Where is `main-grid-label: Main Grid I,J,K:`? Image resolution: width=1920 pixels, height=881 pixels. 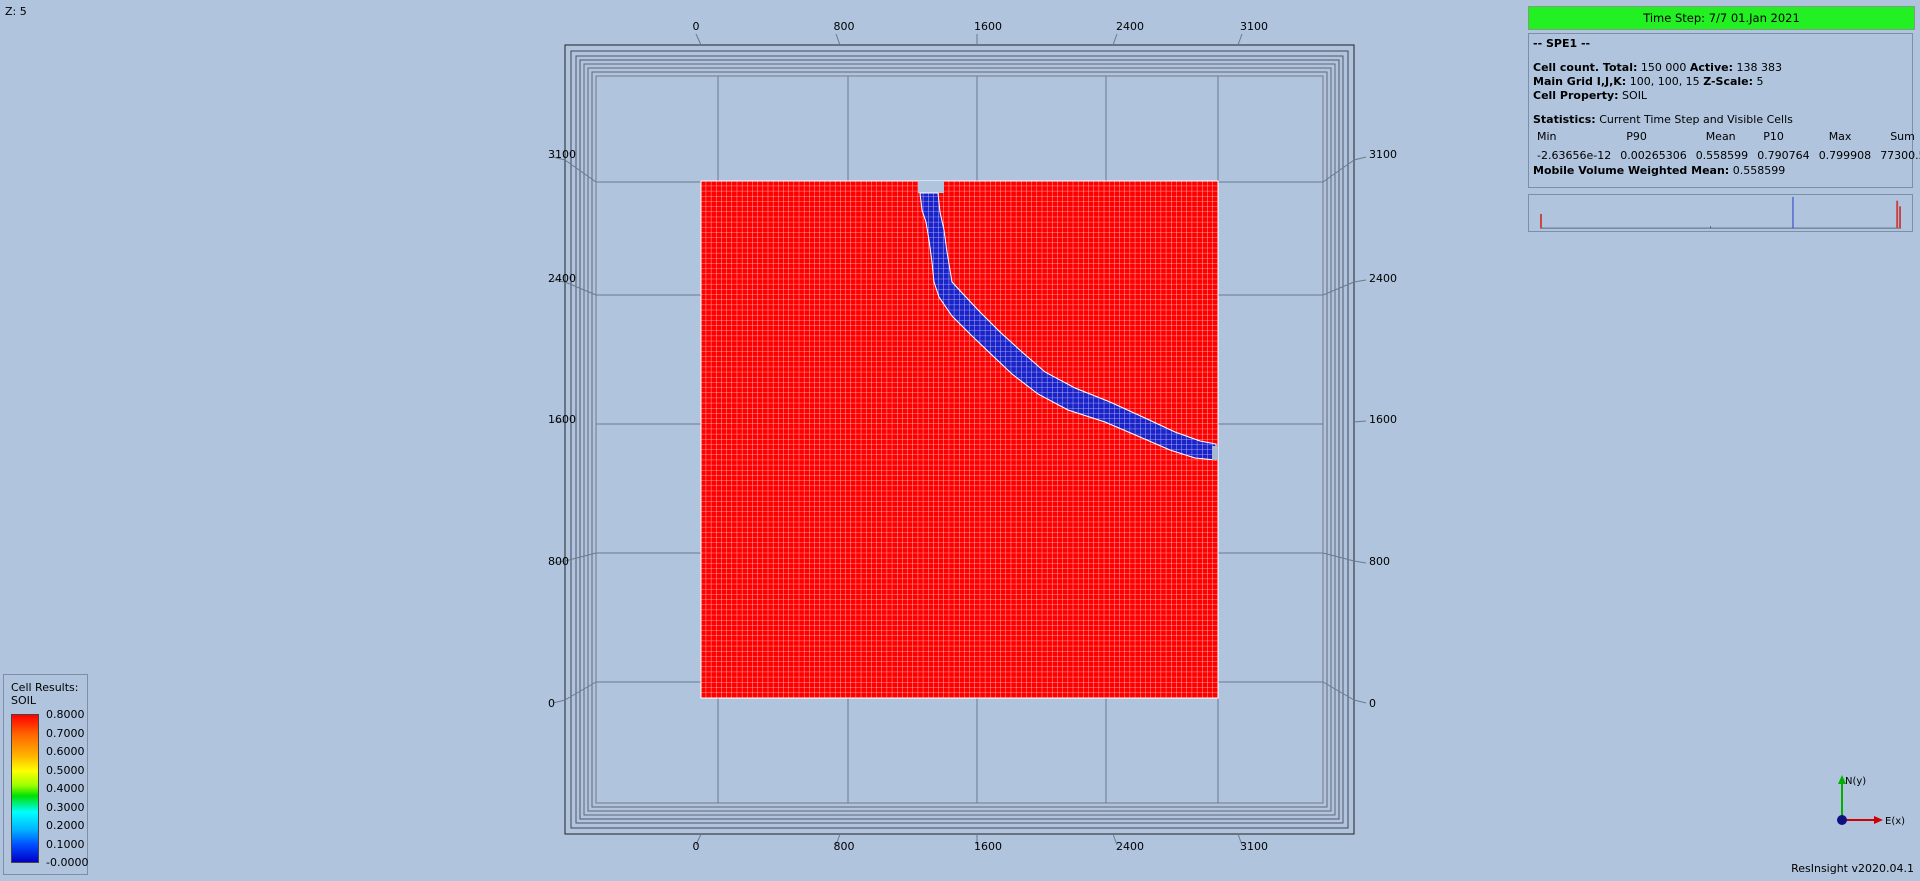 main-grid-label: Main Grid I,J,K: is located at coordinates (1580, 81).